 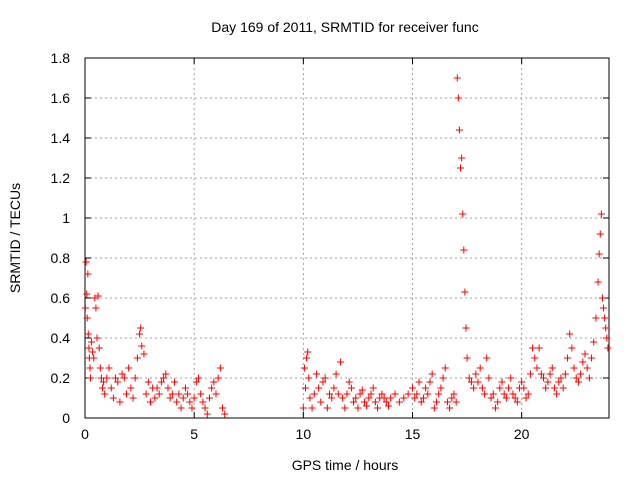 I want to click on y-tick-label: 1, so click(x=66, y=218).